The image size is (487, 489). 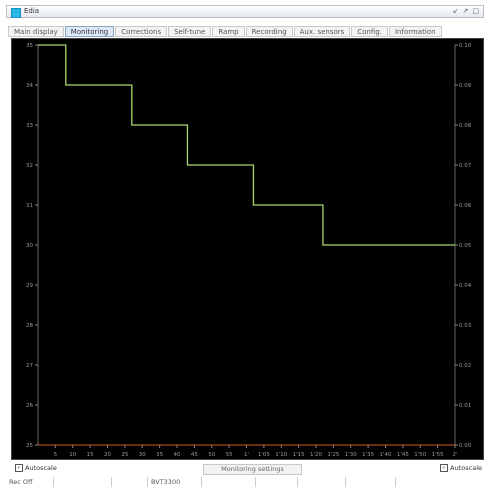 I want to click on right-axis-label: 0.01, so click(x=465, y=406).